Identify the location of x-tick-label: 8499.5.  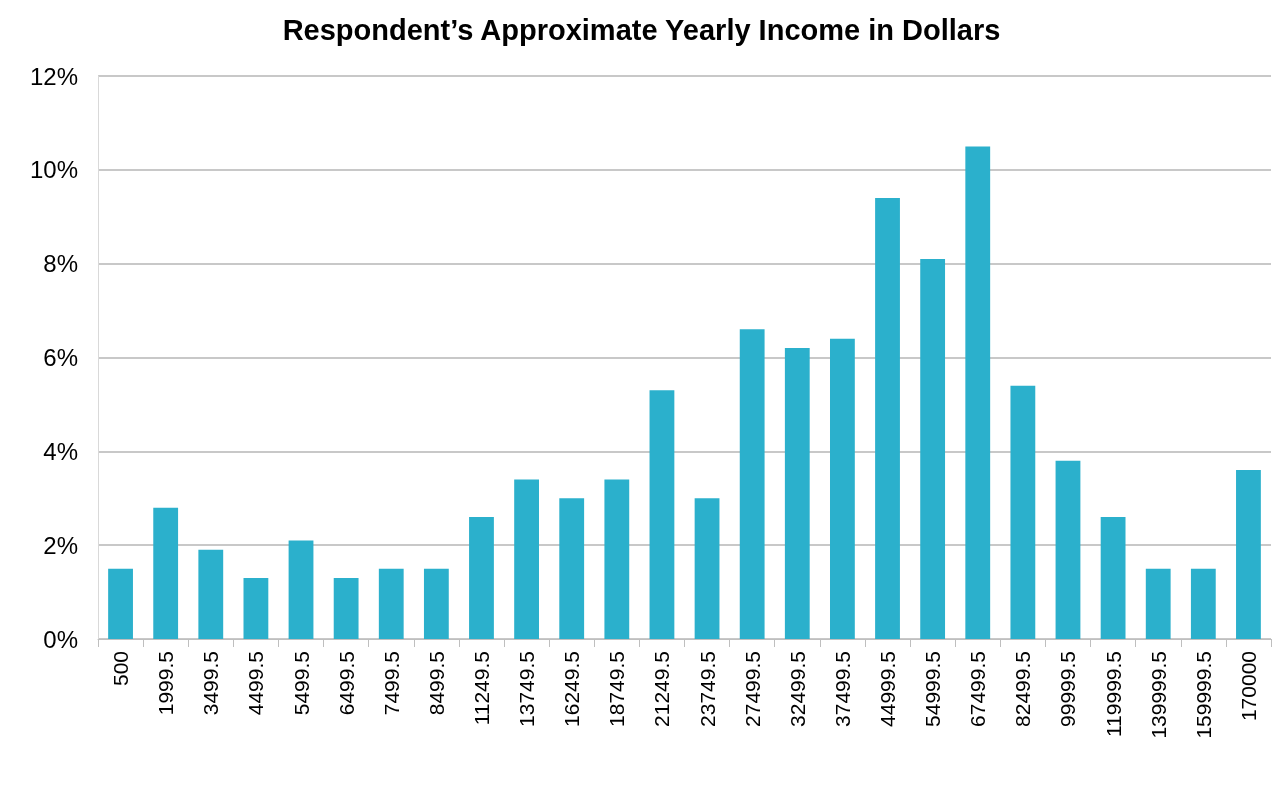
(436, 683).